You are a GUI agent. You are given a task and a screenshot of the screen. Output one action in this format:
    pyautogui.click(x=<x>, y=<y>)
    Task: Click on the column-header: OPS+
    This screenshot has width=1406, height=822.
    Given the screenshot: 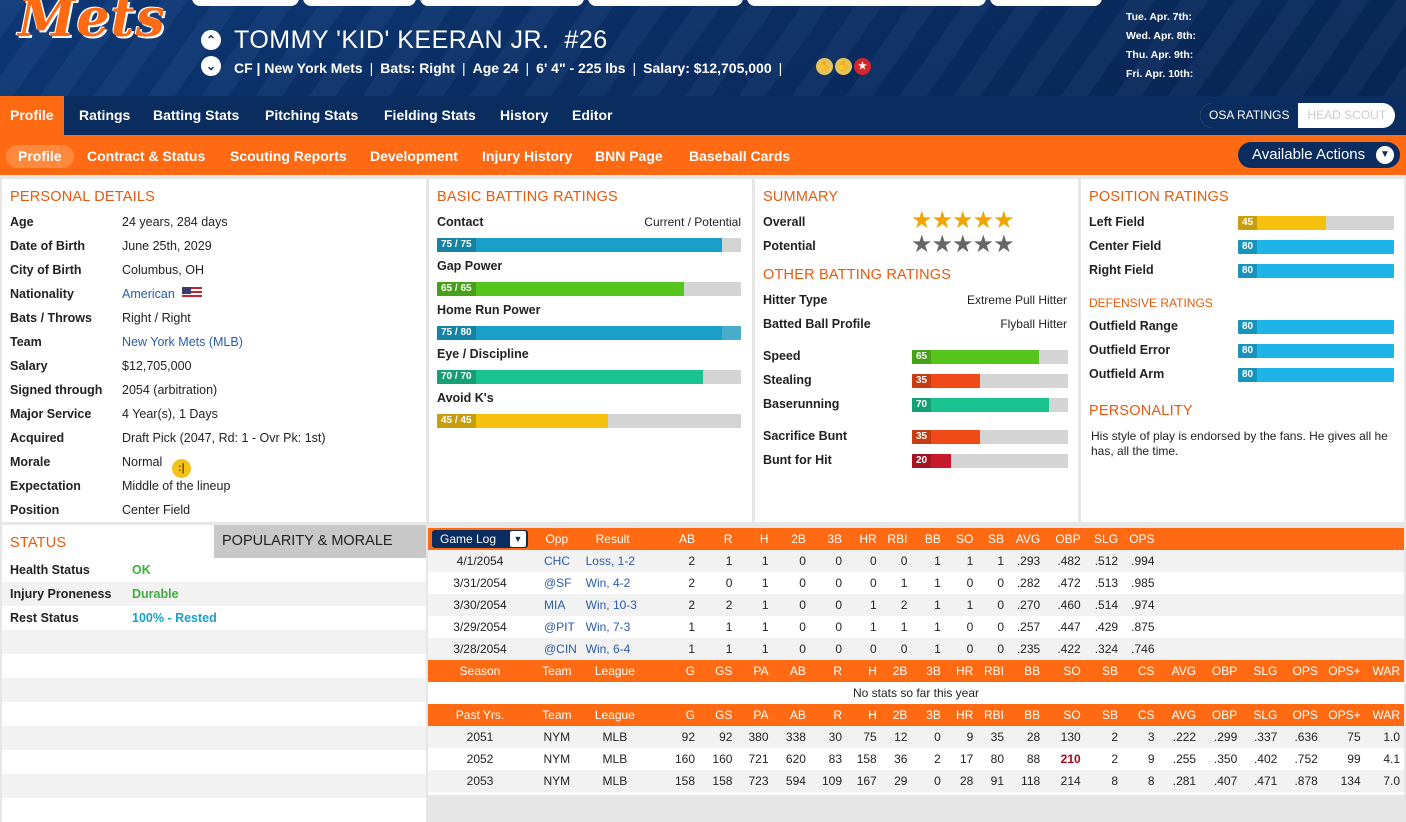 What is the action you would take?
    pyautogui.click(x=1343, y=715)
    